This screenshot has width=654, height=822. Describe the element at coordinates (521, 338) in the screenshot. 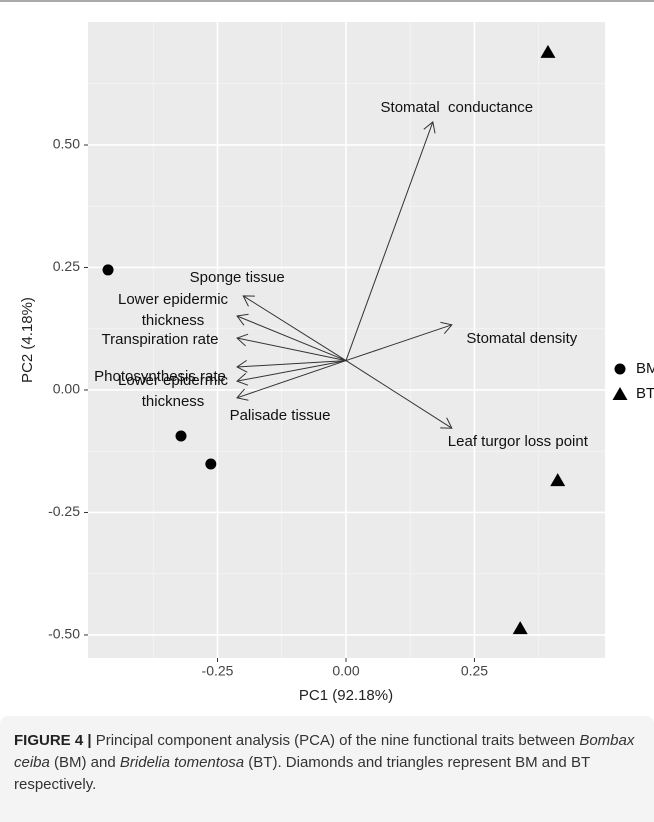

I see `arrow-label: Stomatal density` at that location.